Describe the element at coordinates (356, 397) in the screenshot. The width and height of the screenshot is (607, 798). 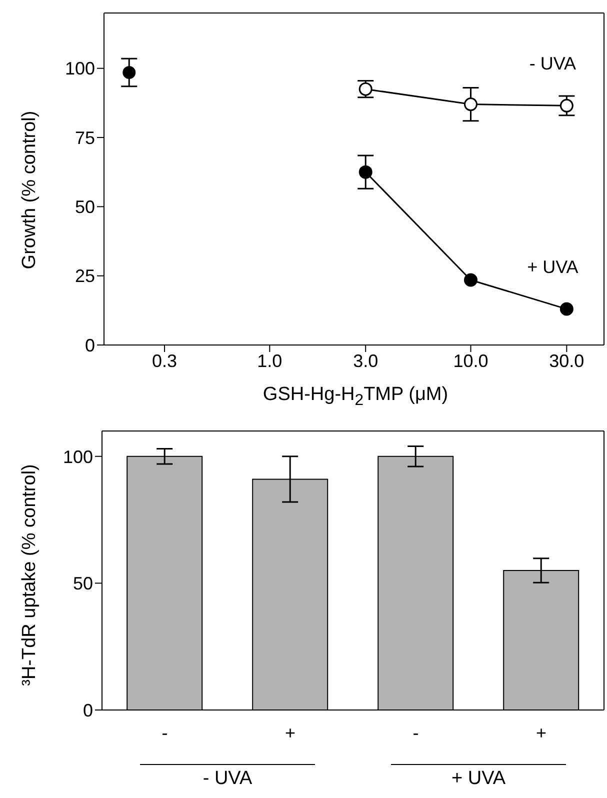
I see `x-axis-title: GSH-Hg-H$_{2}$TMP (μM)` at that location.